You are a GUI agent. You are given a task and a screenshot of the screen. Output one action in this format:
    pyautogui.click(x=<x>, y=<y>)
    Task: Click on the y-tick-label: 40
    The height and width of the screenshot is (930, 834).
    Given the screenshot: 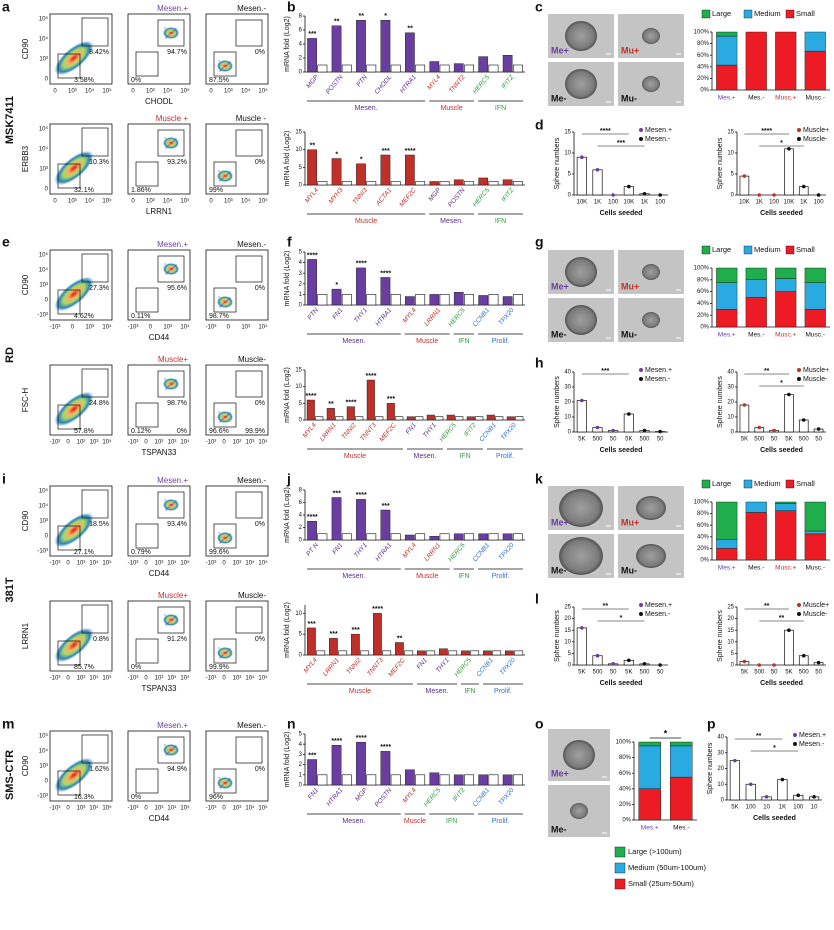 What is the action you would take?
    pyautogui.click(x=720, y=738)
    